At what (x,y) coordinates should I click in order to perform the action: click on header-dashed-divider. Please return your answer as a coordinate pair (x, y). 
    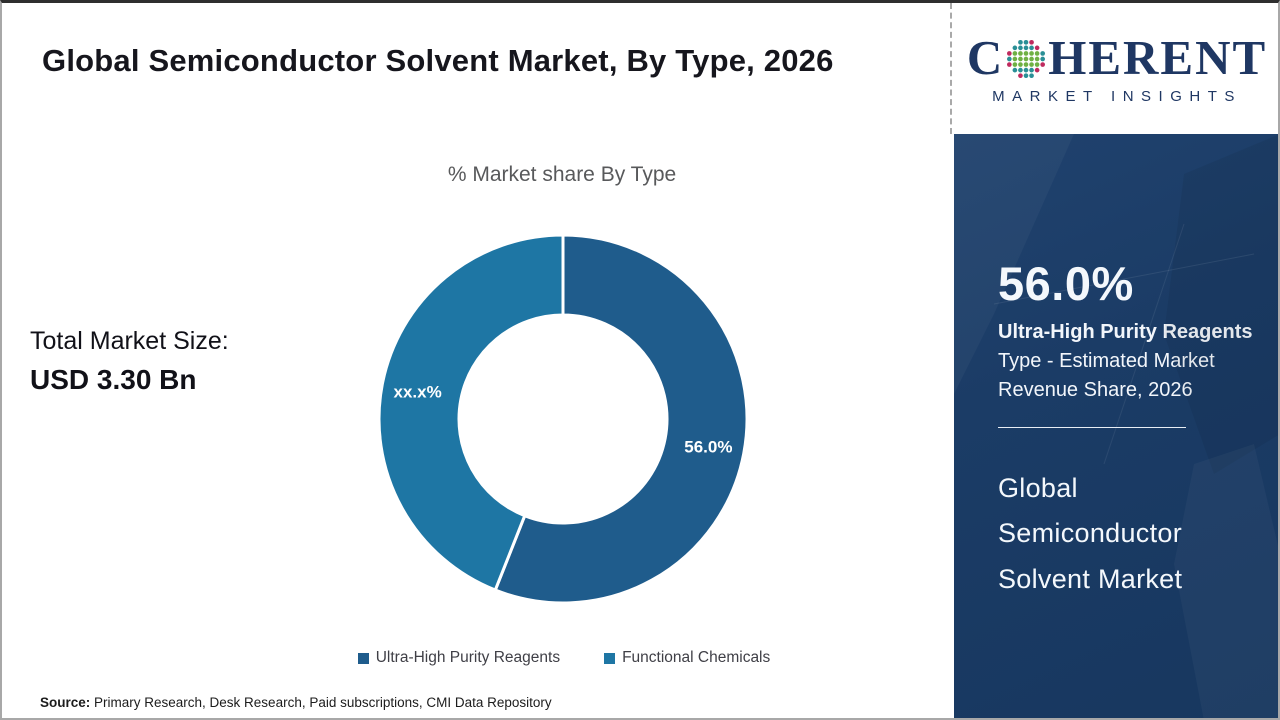
    Looking at the image, I should click on (951, 68).